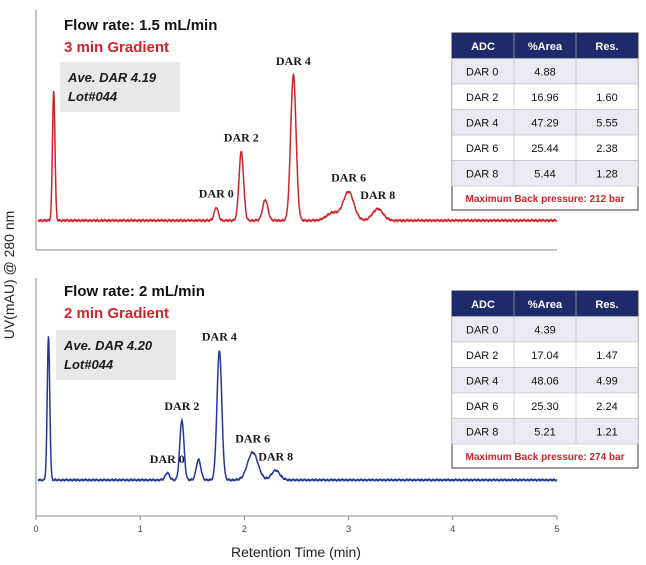 Image resolution: width=646 pixels, height=565 pixels. I want to click on x-tick-label: 3, so click(348, 529).